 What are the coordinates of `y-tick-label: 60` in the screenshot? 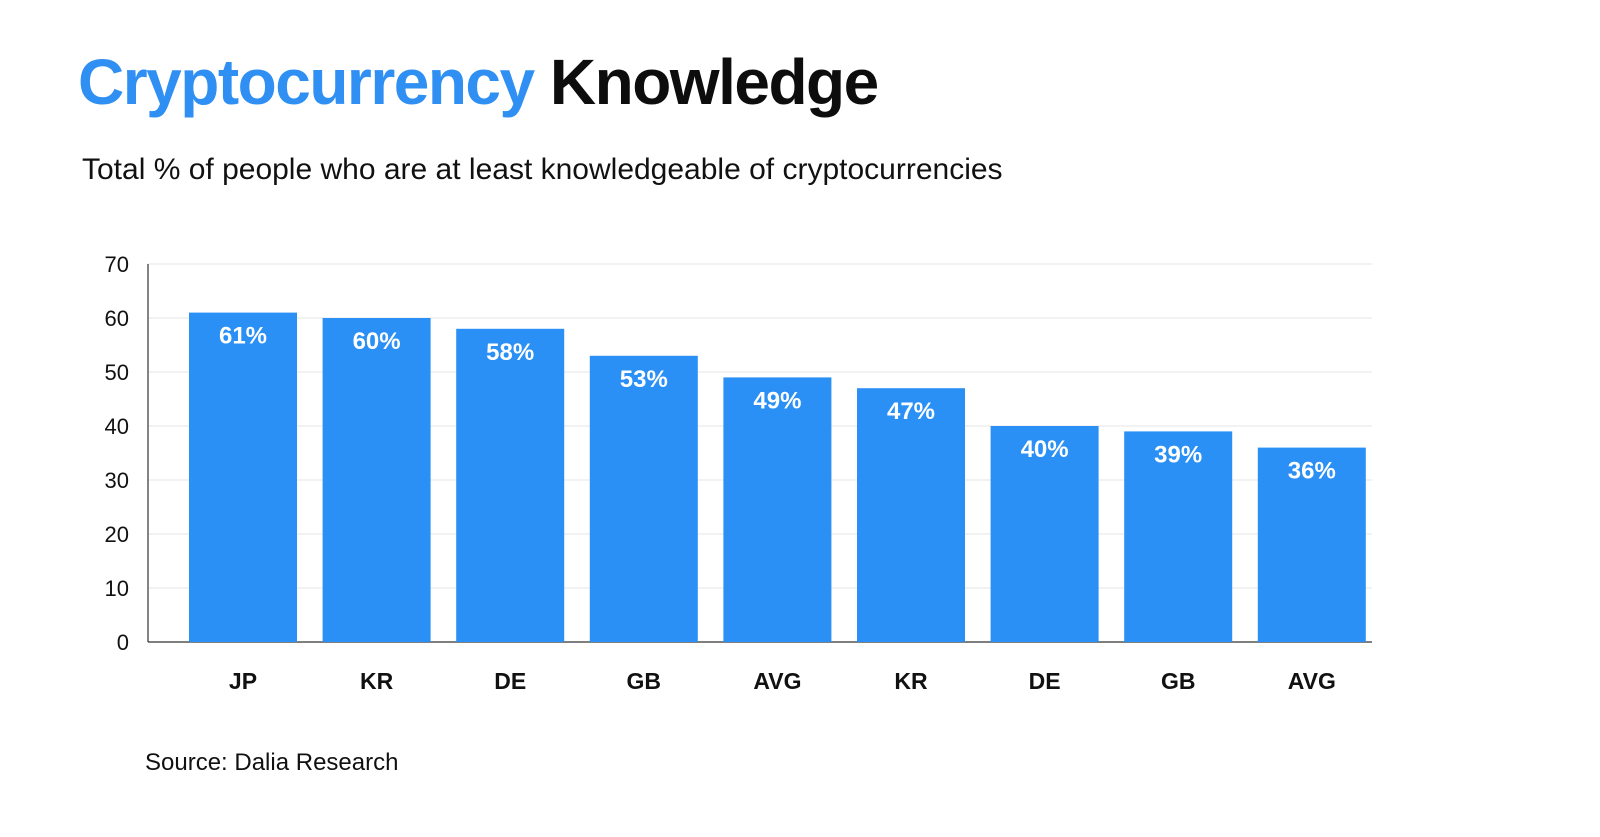 It's located at (117, 318).